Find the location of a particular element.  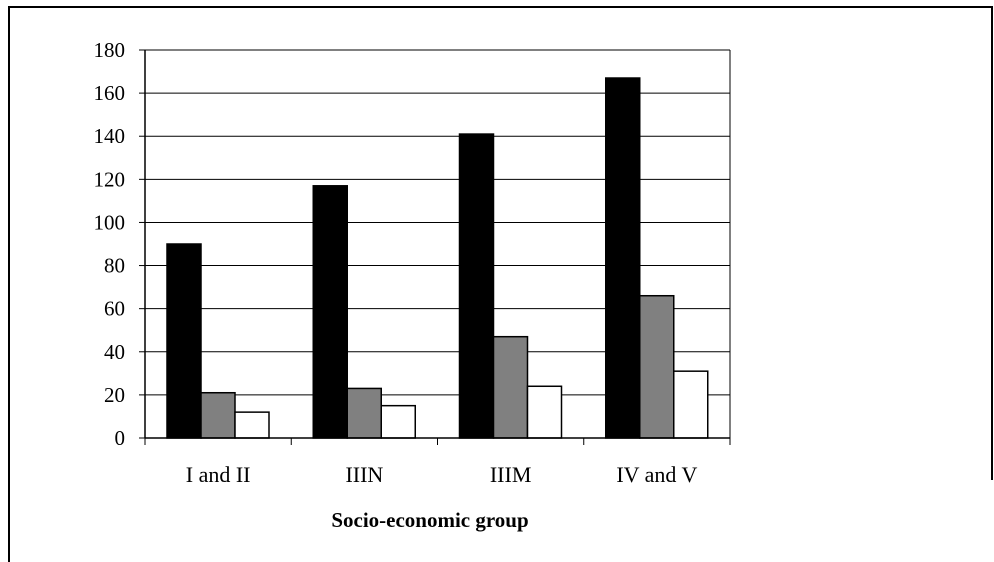

y-tick-label: 80 is located at coordinates (114, 266).